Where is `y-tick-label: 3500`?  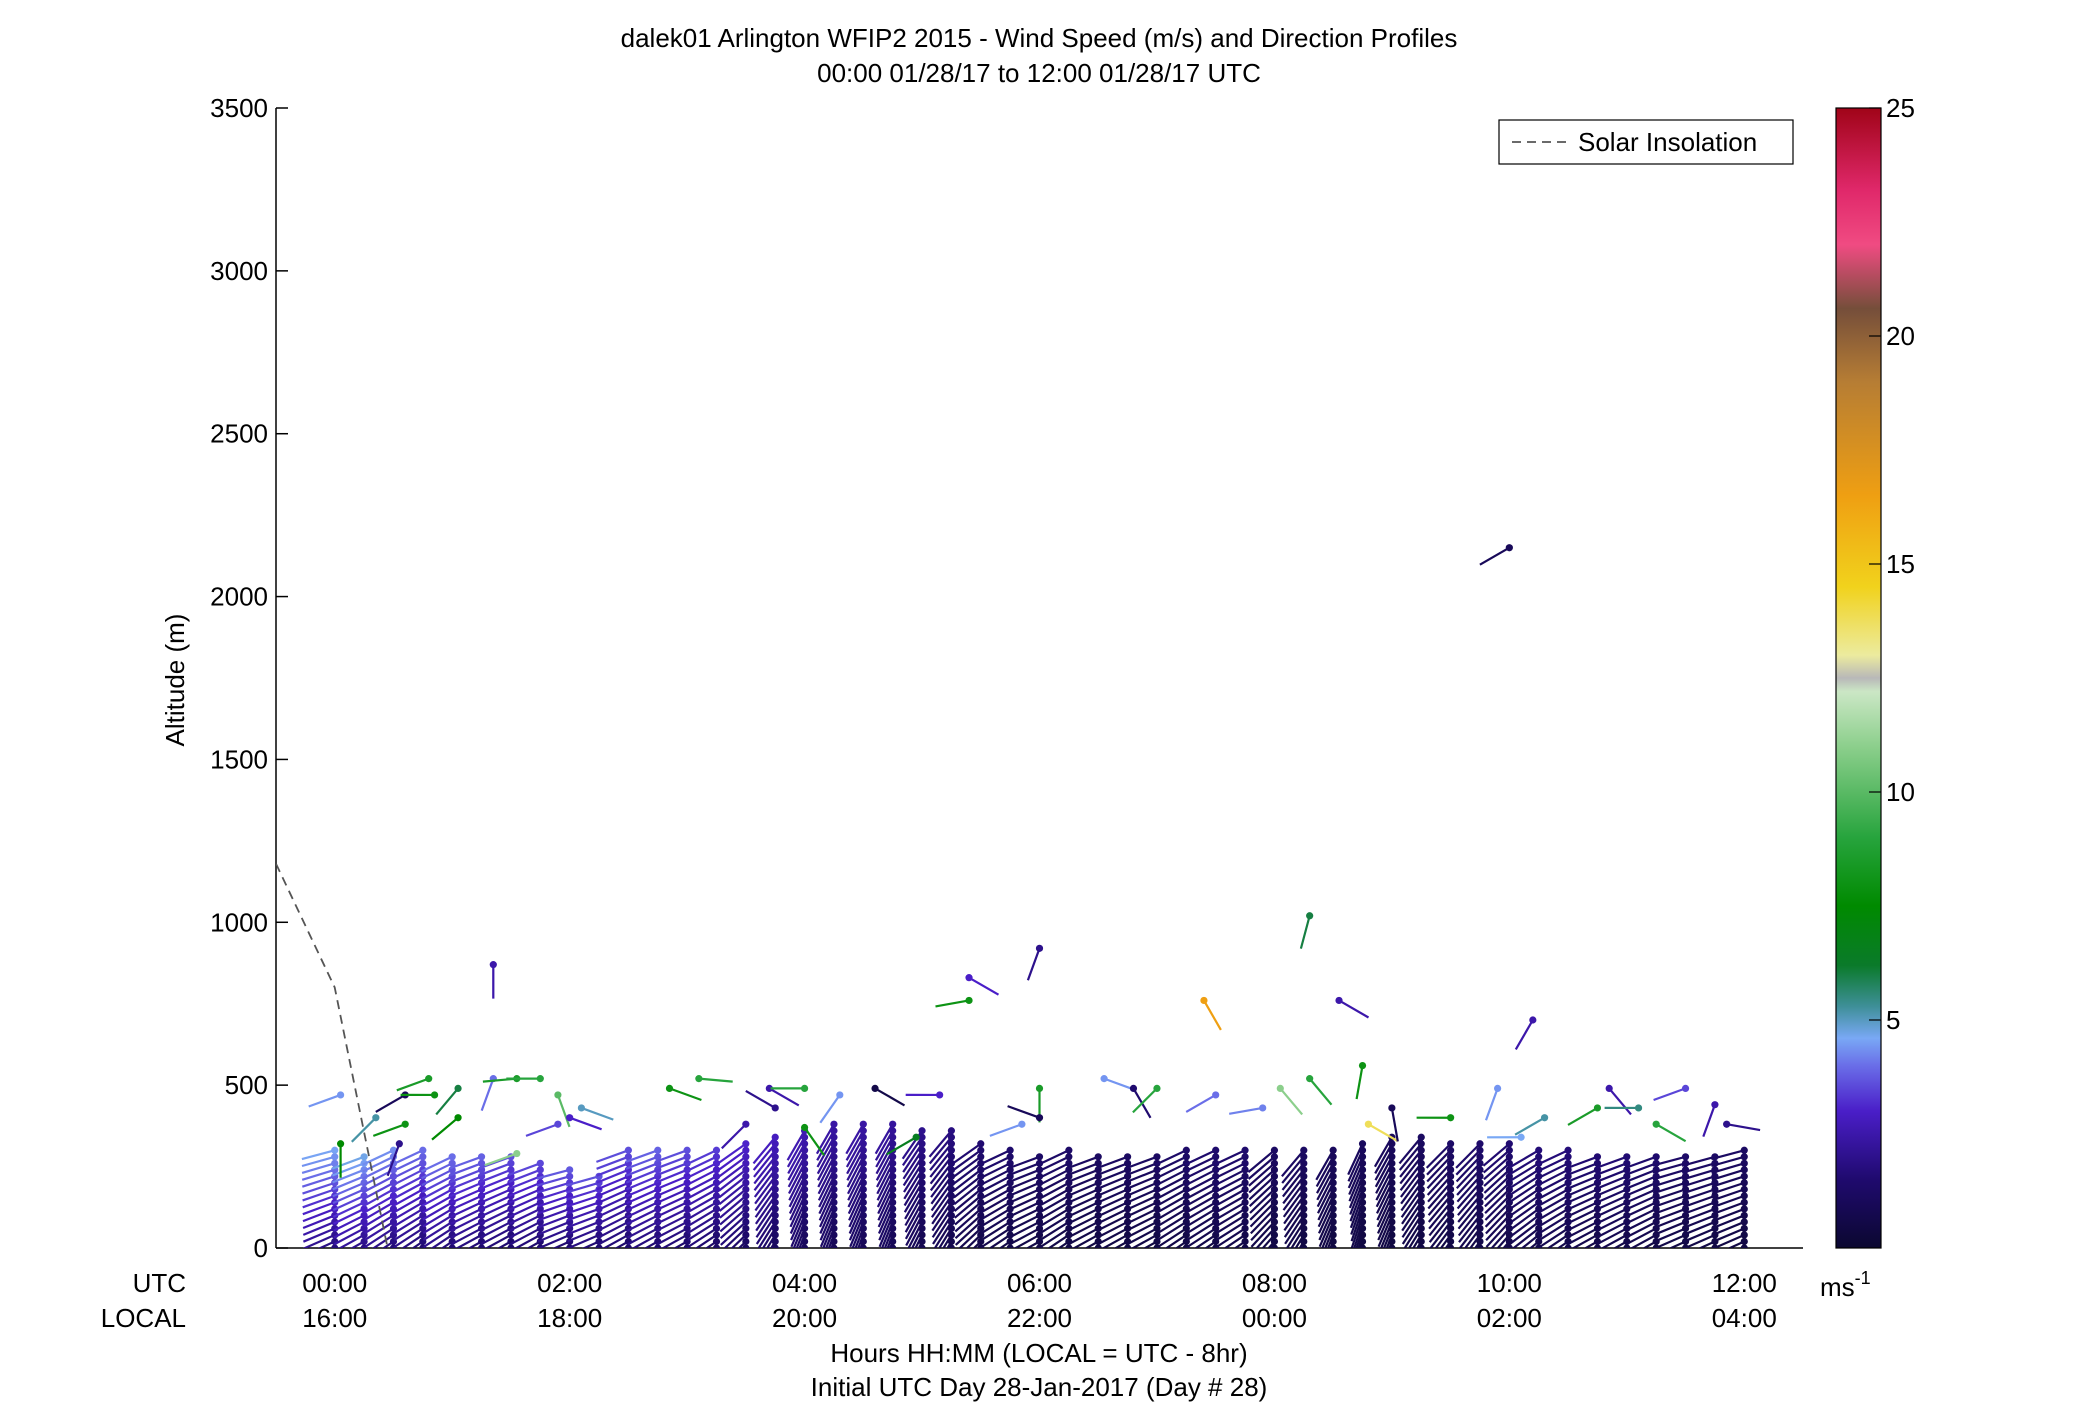 y-tick-label: 3500 is located at coordinates (239, 108).